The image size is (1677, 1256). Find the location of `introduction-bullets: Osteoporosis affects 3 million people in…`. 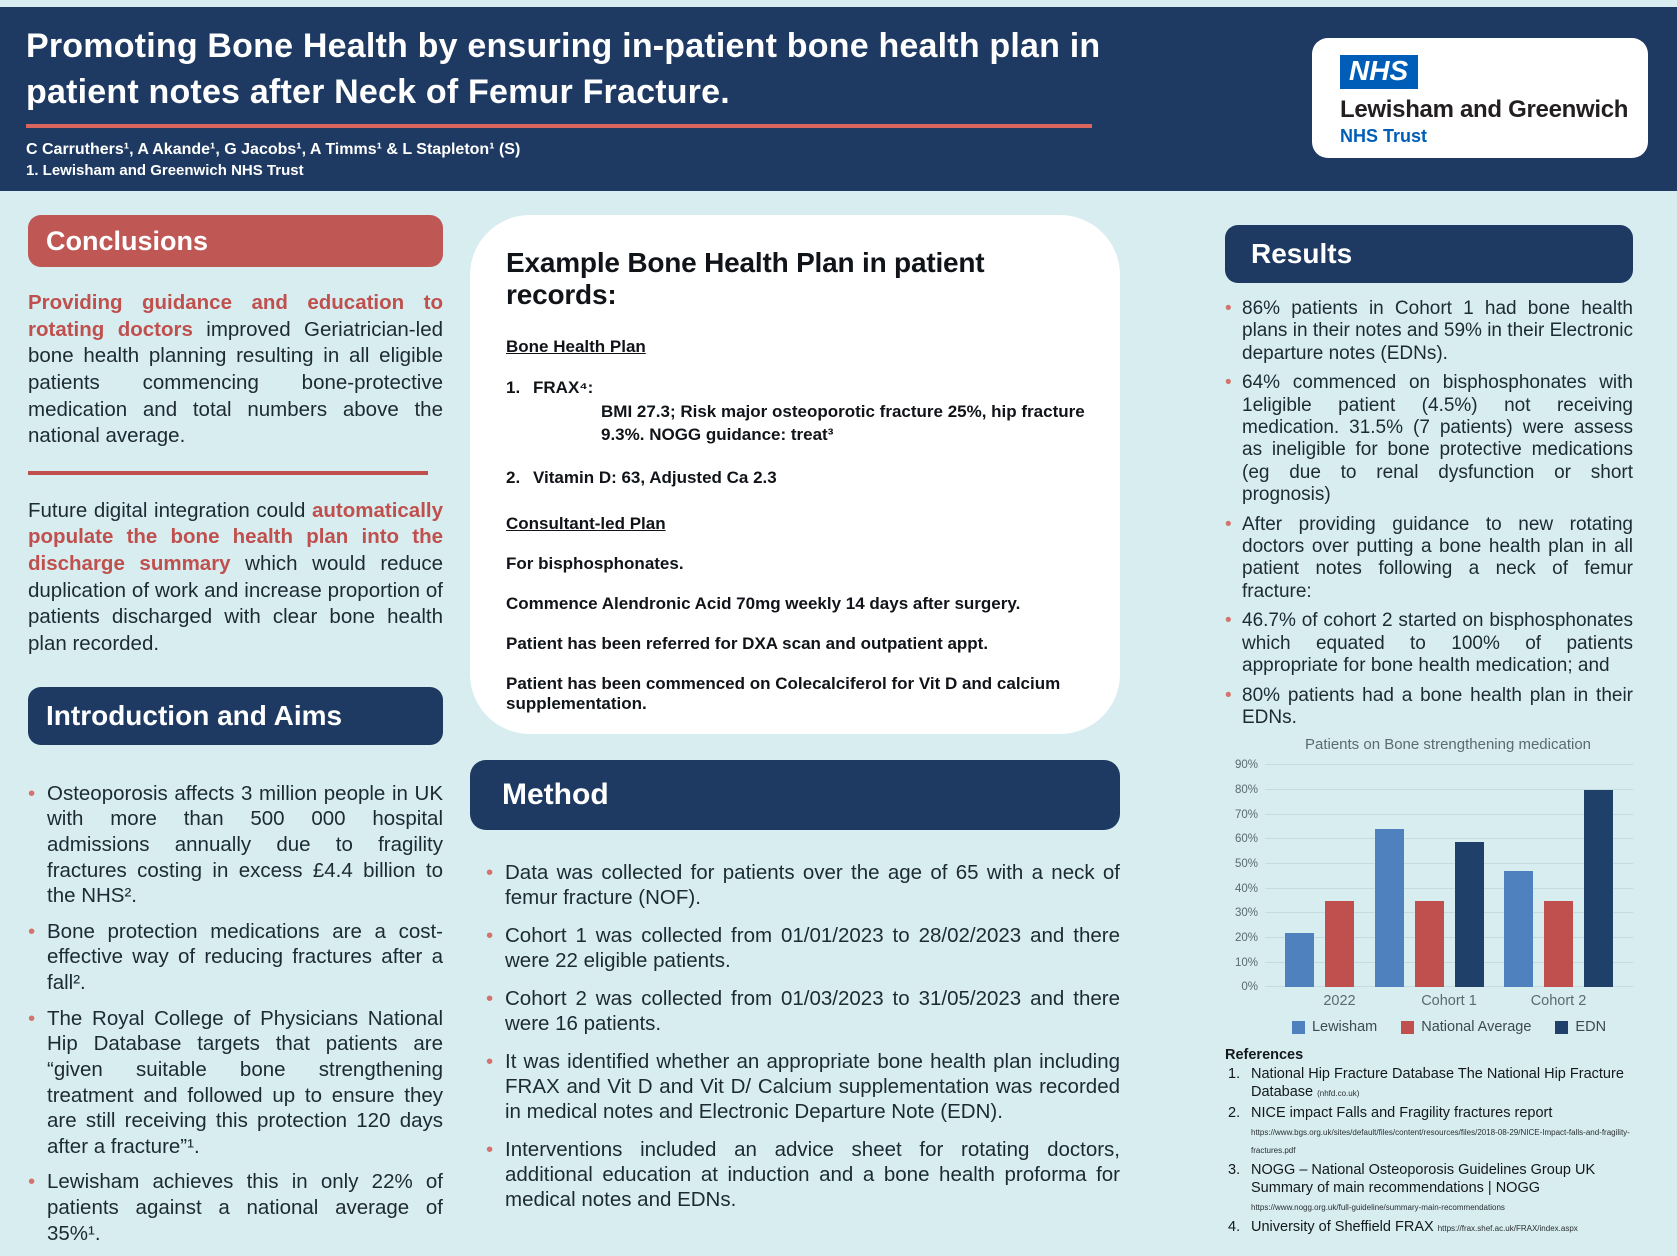

introduction-bullets: Osteoporosis affects 3 million people in… is located at coordinates (235, 1014).